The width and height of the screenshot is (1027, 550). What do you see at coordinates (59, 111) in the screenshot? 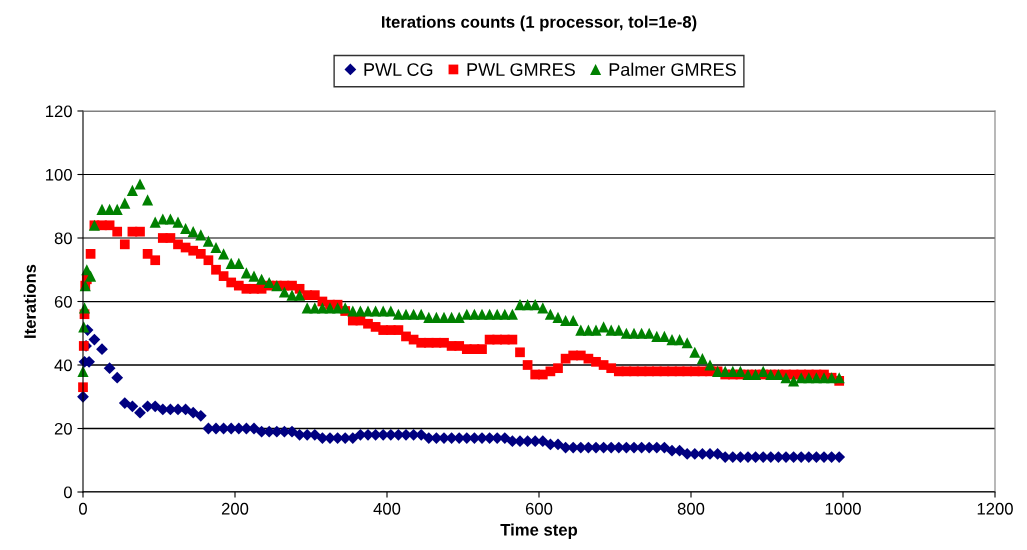
I see `y-tick-label: 120` at bounding box center [59, 111].